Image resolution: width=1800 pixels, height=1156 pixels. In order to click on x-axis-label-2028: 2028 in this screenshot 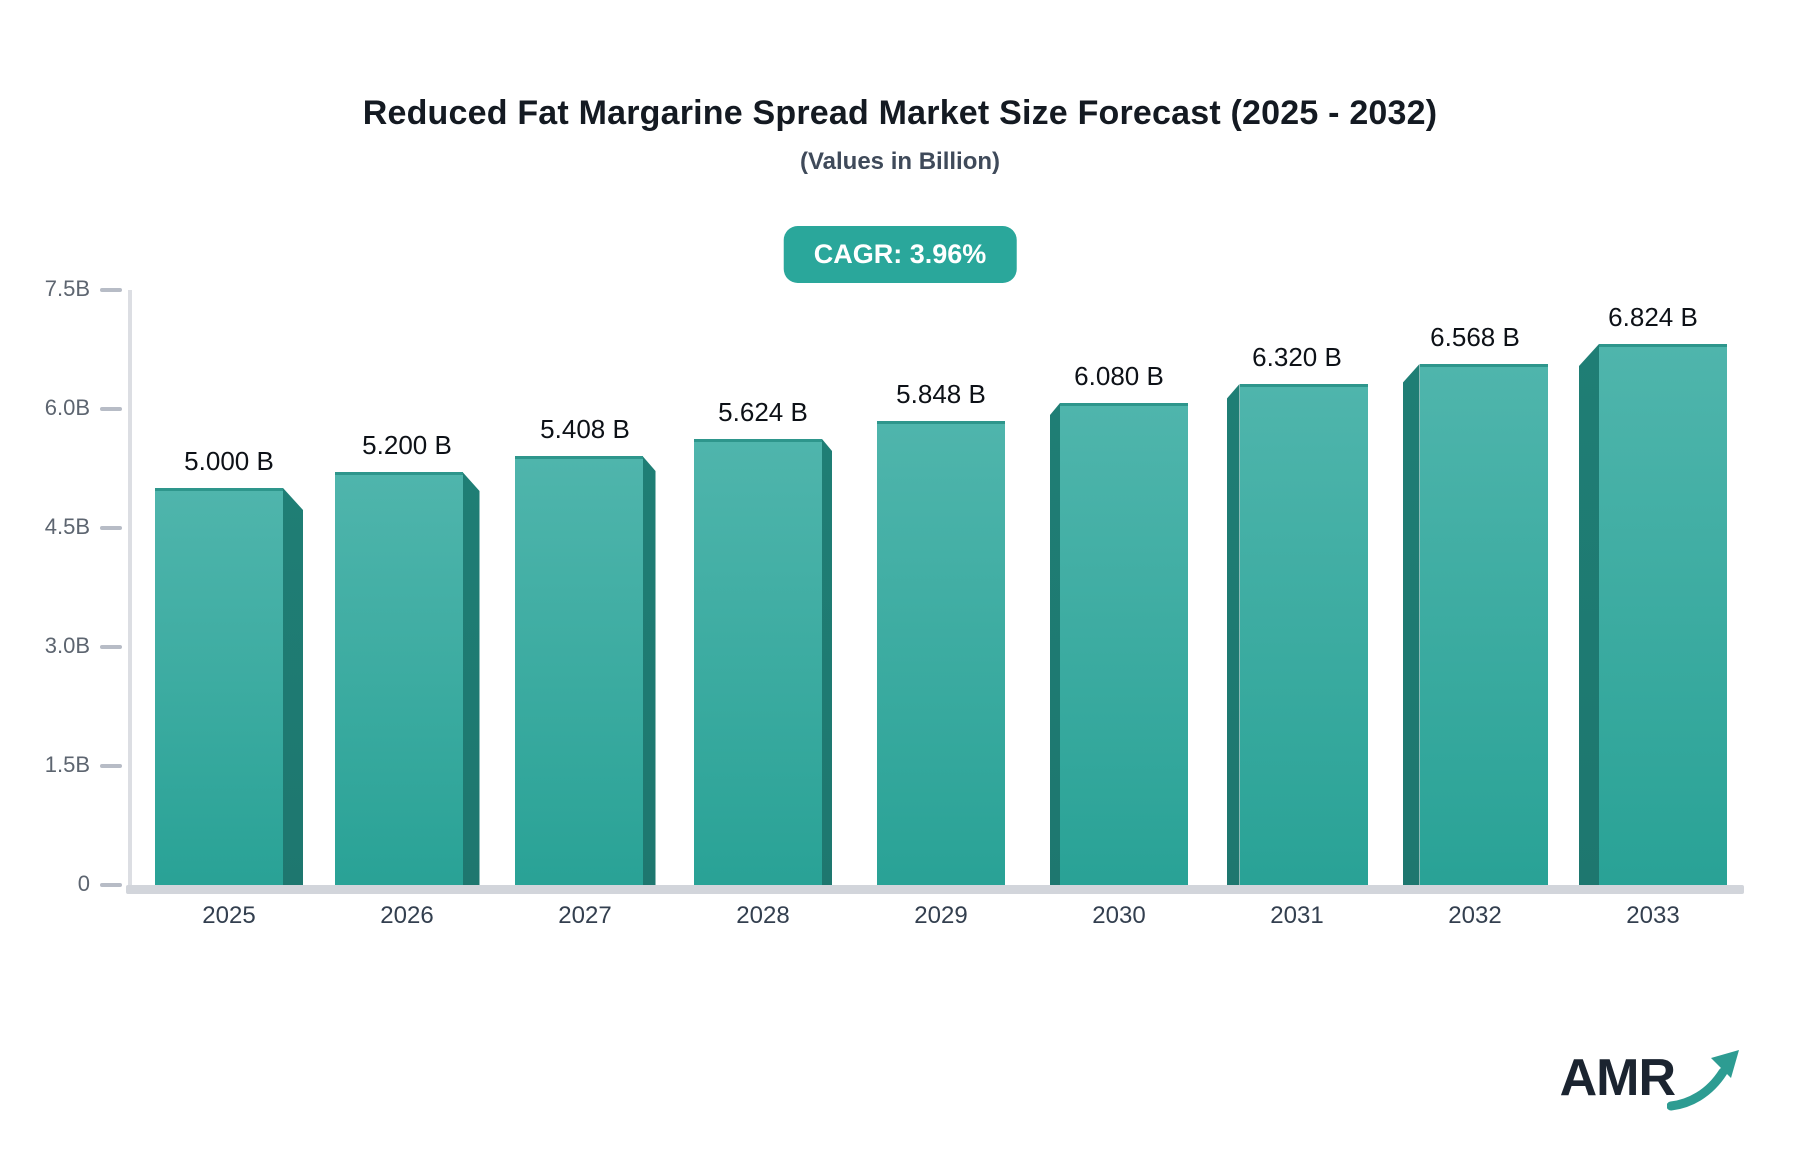, I will do `click(763, 915)`.